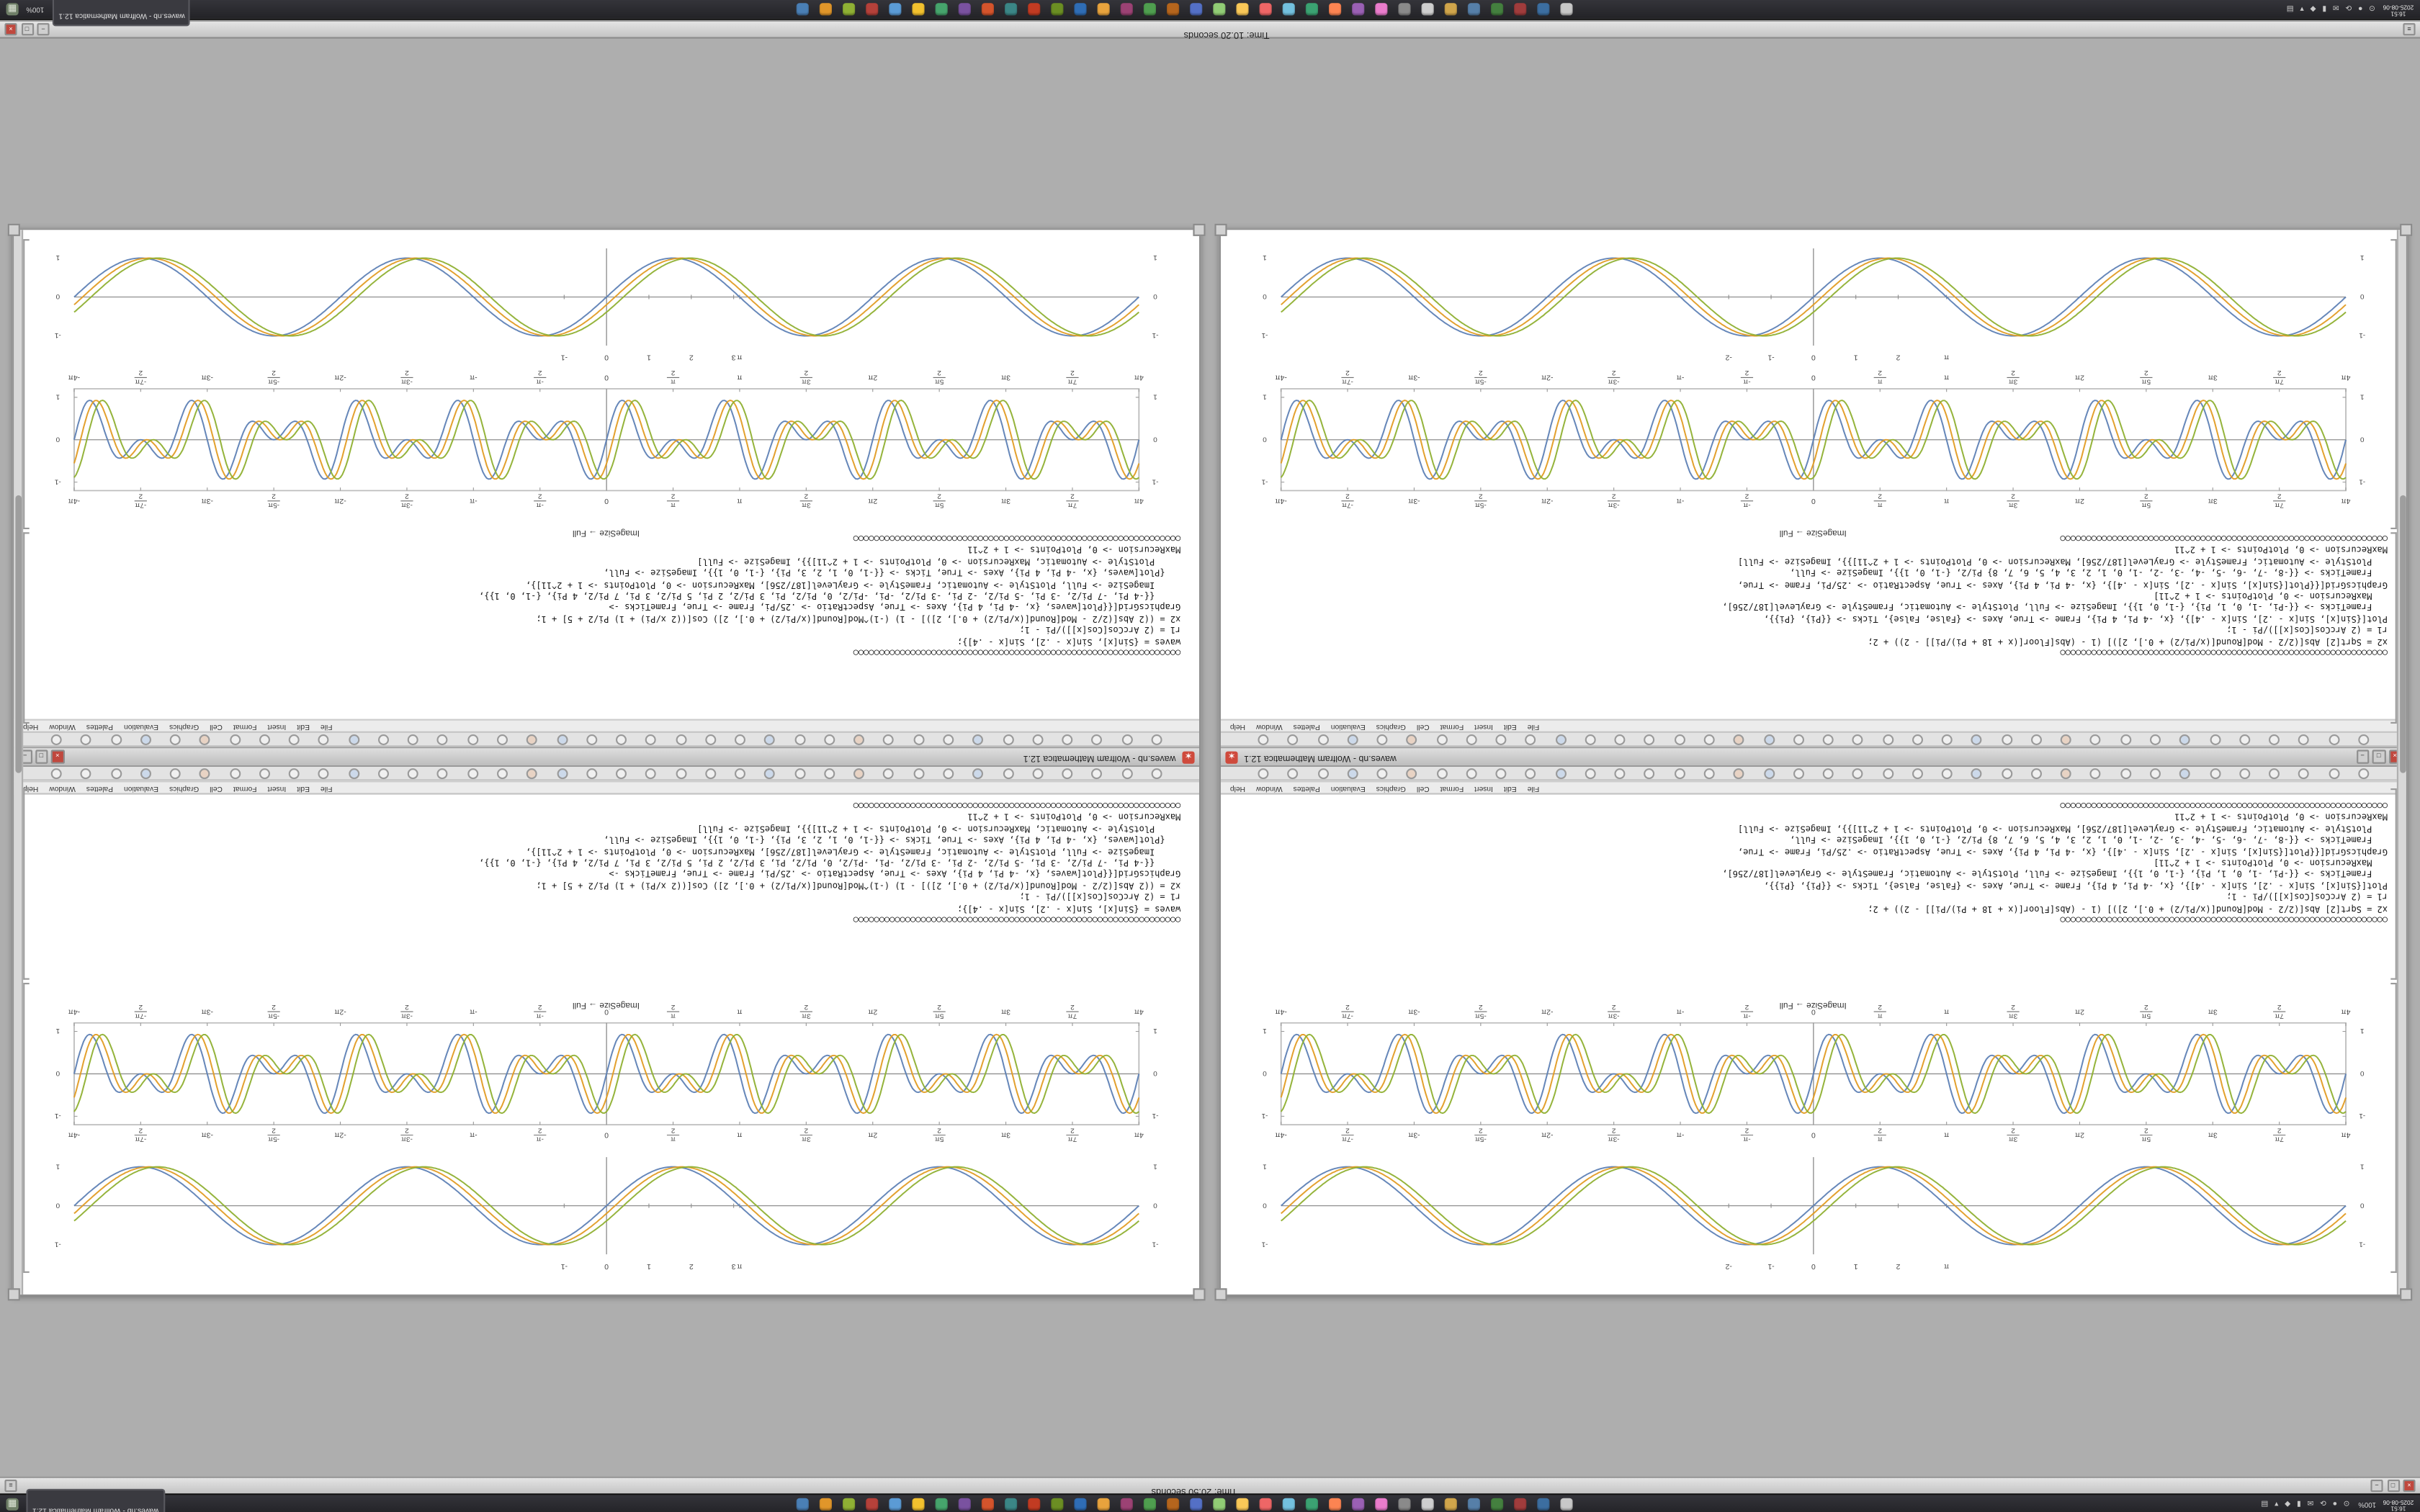 This screenshot has width=2420, height=1512. I want to click on menu-item-insert: Insert, so click(1483, 725).